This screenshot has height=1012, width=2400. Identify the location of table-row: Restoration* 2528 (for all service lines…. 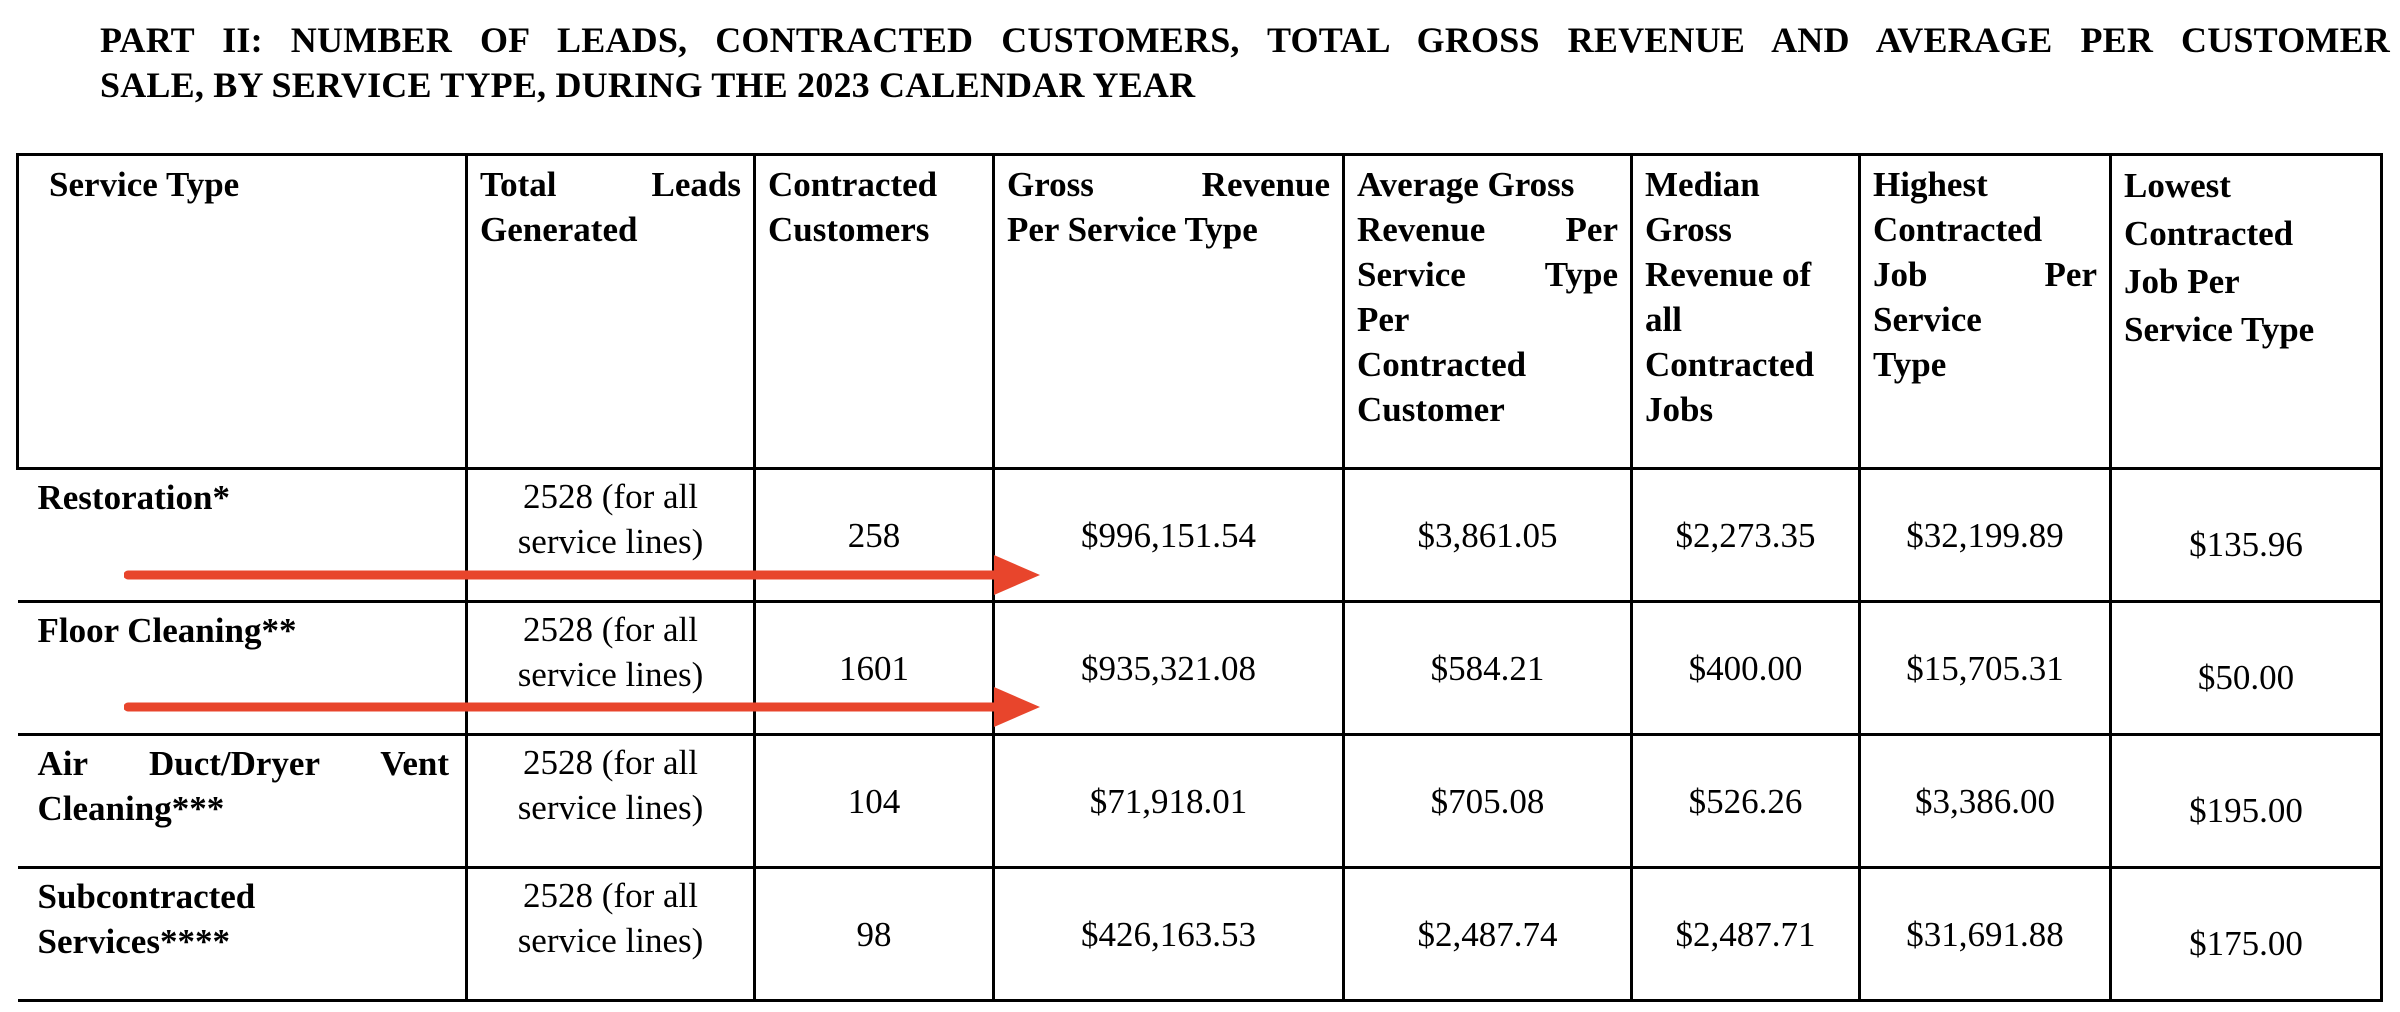
(1200, 535).